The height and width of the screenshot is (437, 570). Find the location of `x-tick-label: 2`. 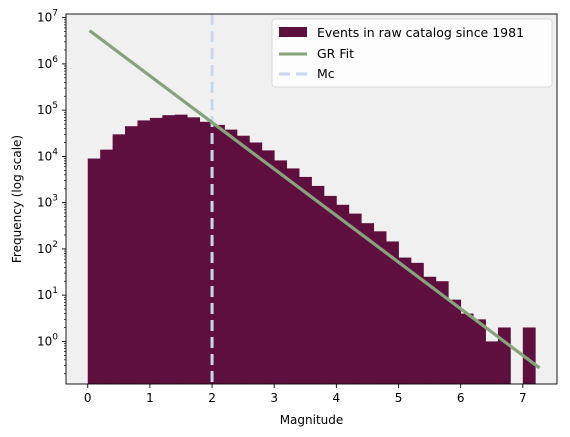

x-tick-label: 2 is located at coordinates (212, 398).